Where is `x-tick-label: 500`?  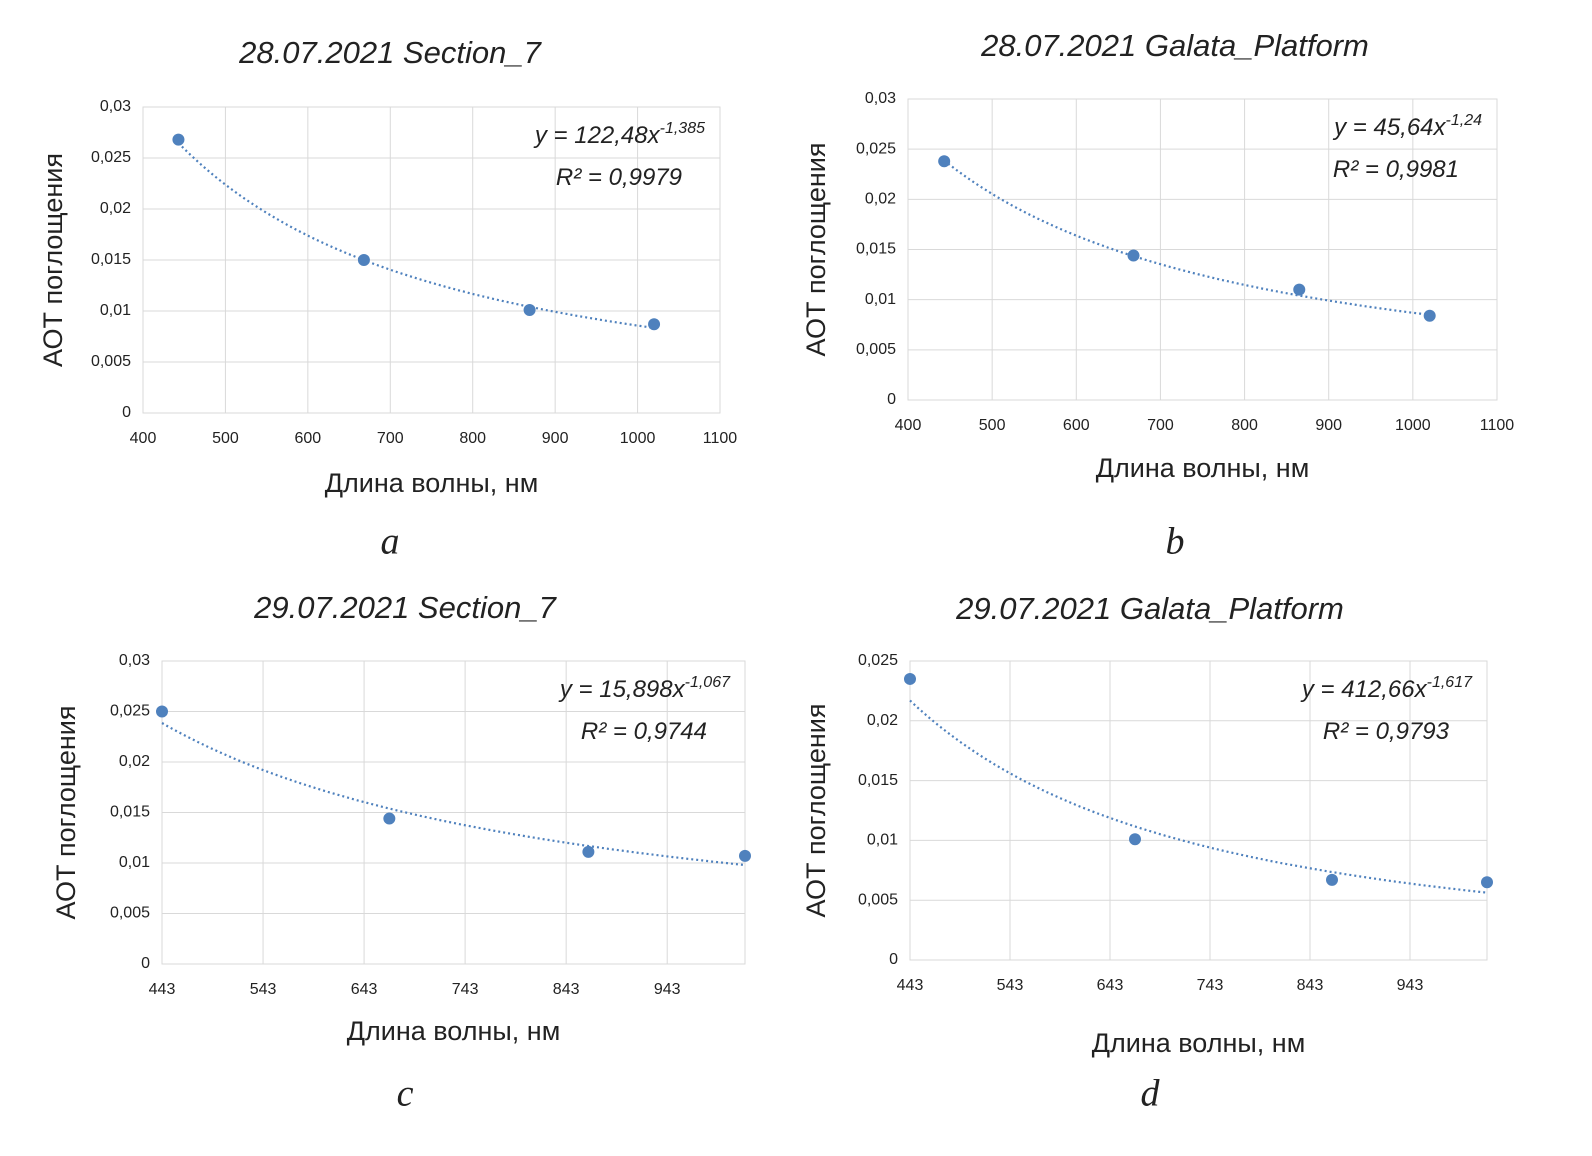
x-tick-label: 500 is located at coordinates (992, 425).